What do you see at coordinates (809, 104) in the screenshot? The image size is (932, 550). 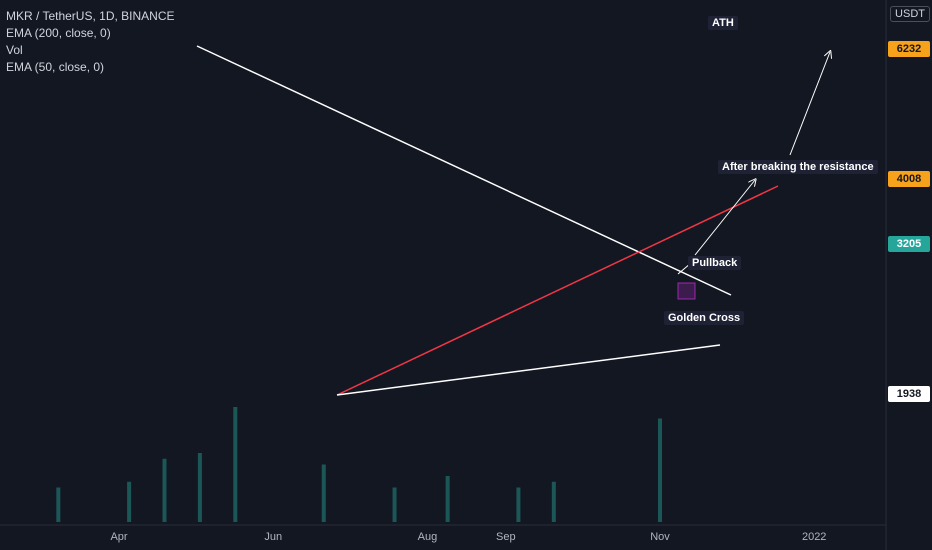 I see `ath-arrow` at bounding box center [809, 104].